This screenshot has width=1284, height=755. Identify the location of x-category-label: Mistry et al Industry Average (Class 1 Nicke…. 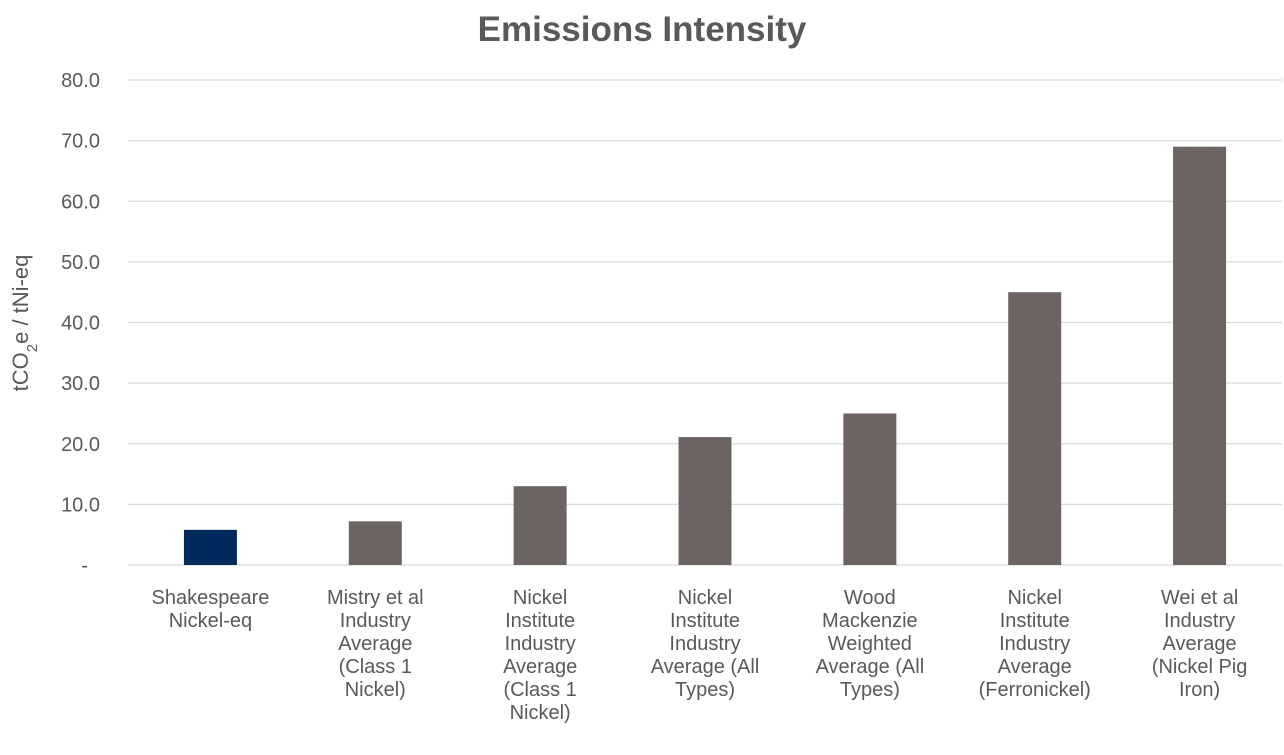
(375, 644).